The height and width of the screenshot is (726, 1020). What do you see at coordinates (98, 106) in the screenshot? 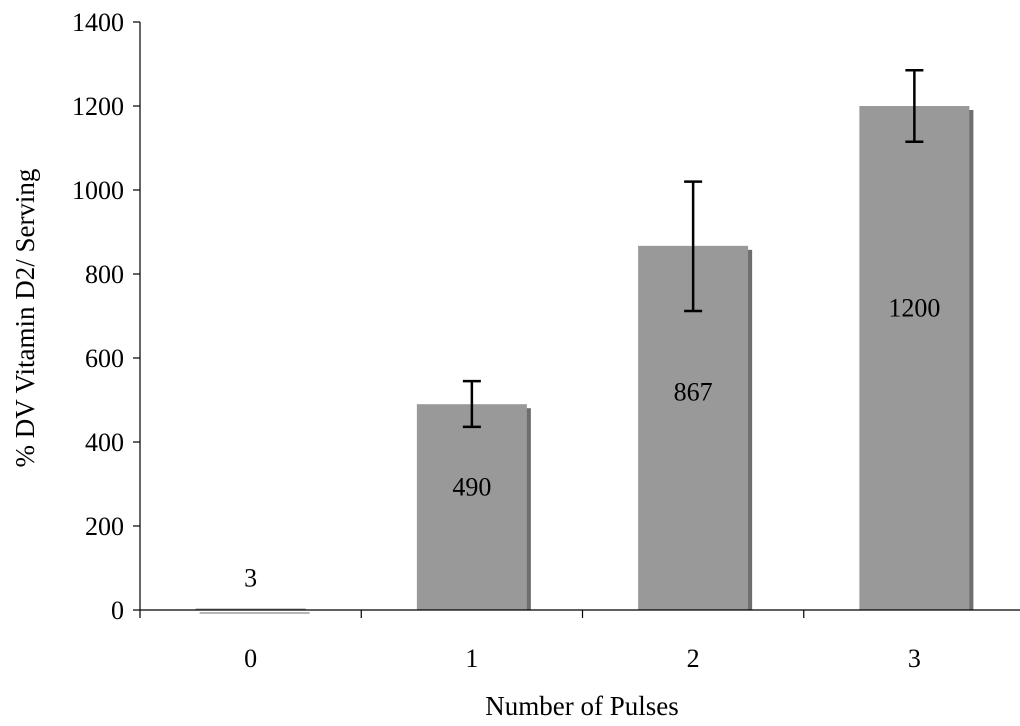
I see `y-tick-label: 1200` at bounding box center [98, 106].